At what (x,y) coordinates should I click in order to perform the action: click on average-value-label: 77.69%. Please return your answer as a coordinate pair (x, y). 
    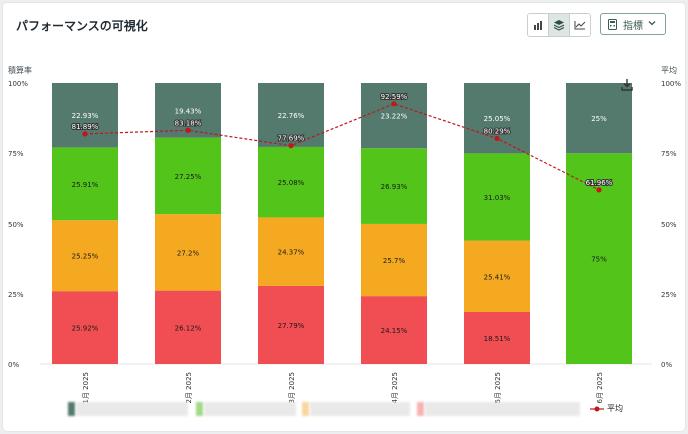
    Looking at the image, I should click on (291, 139).